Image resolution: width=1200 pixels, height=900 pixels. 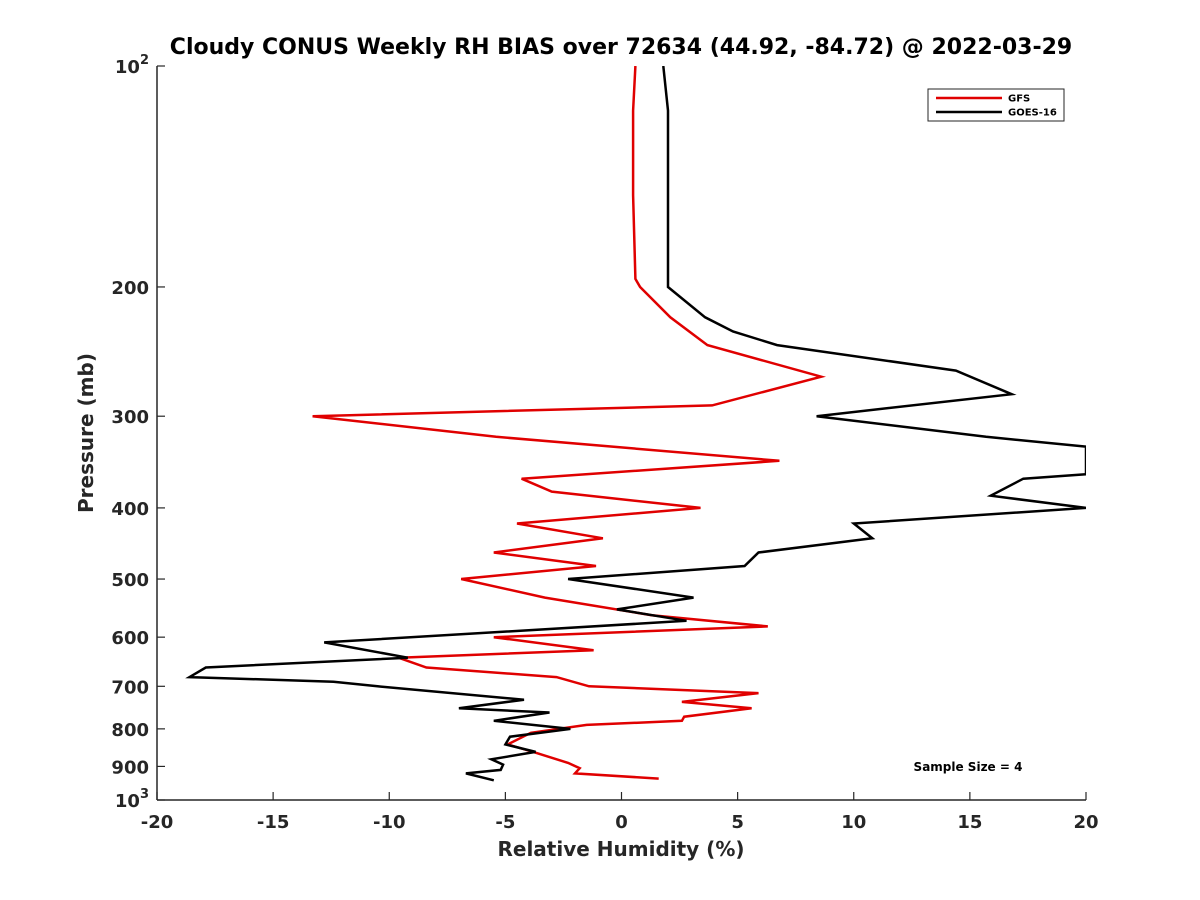 What do you see at coordinates (1085, 822) in the screenshot?
I see `x-tick-label: 20` at bounding box center [1085, 822].